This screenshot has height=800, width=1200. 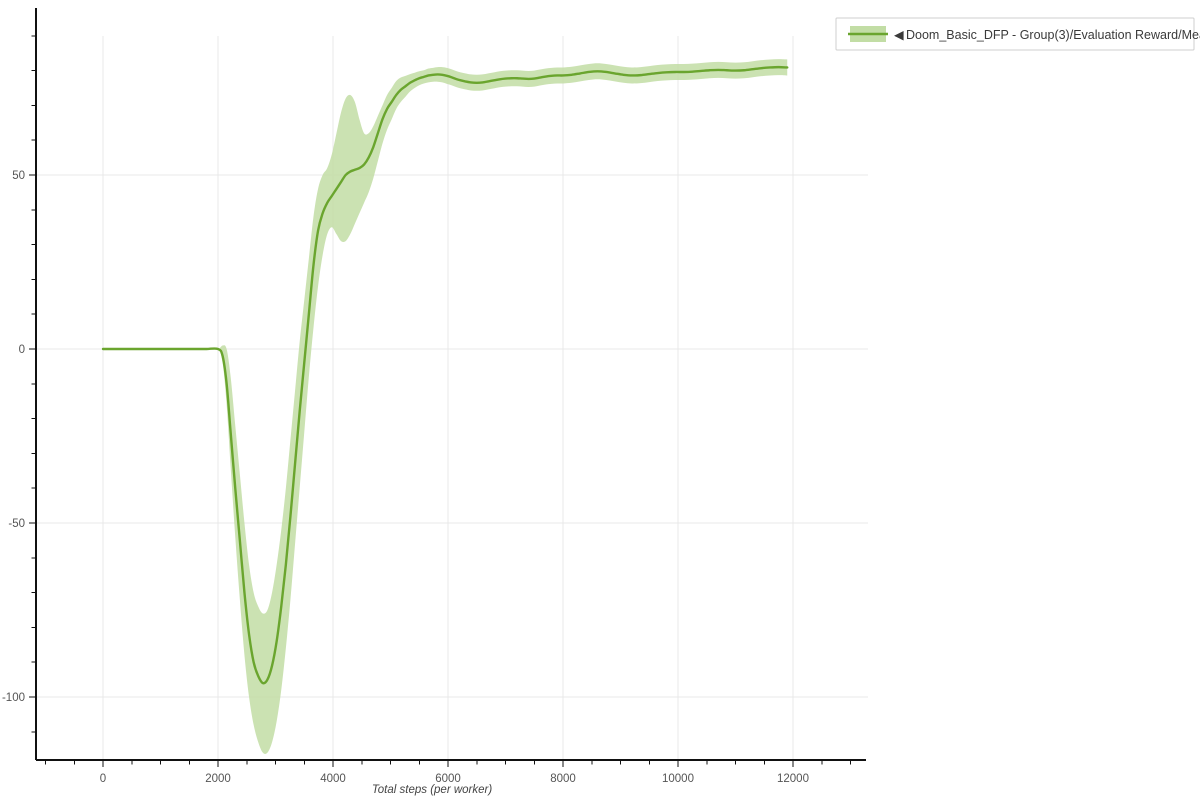 I want to click on y-tick-labels: 50 0 -50 -100, so click(x=13, y=437).